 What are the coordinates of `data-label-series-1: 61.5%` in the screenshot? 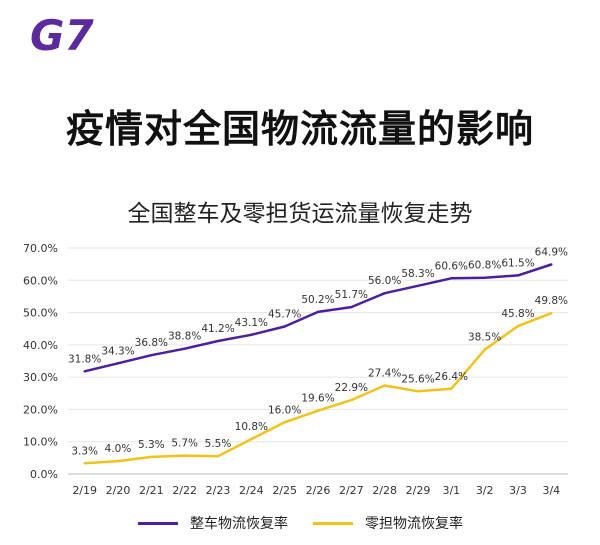 It's located at (517, 263).